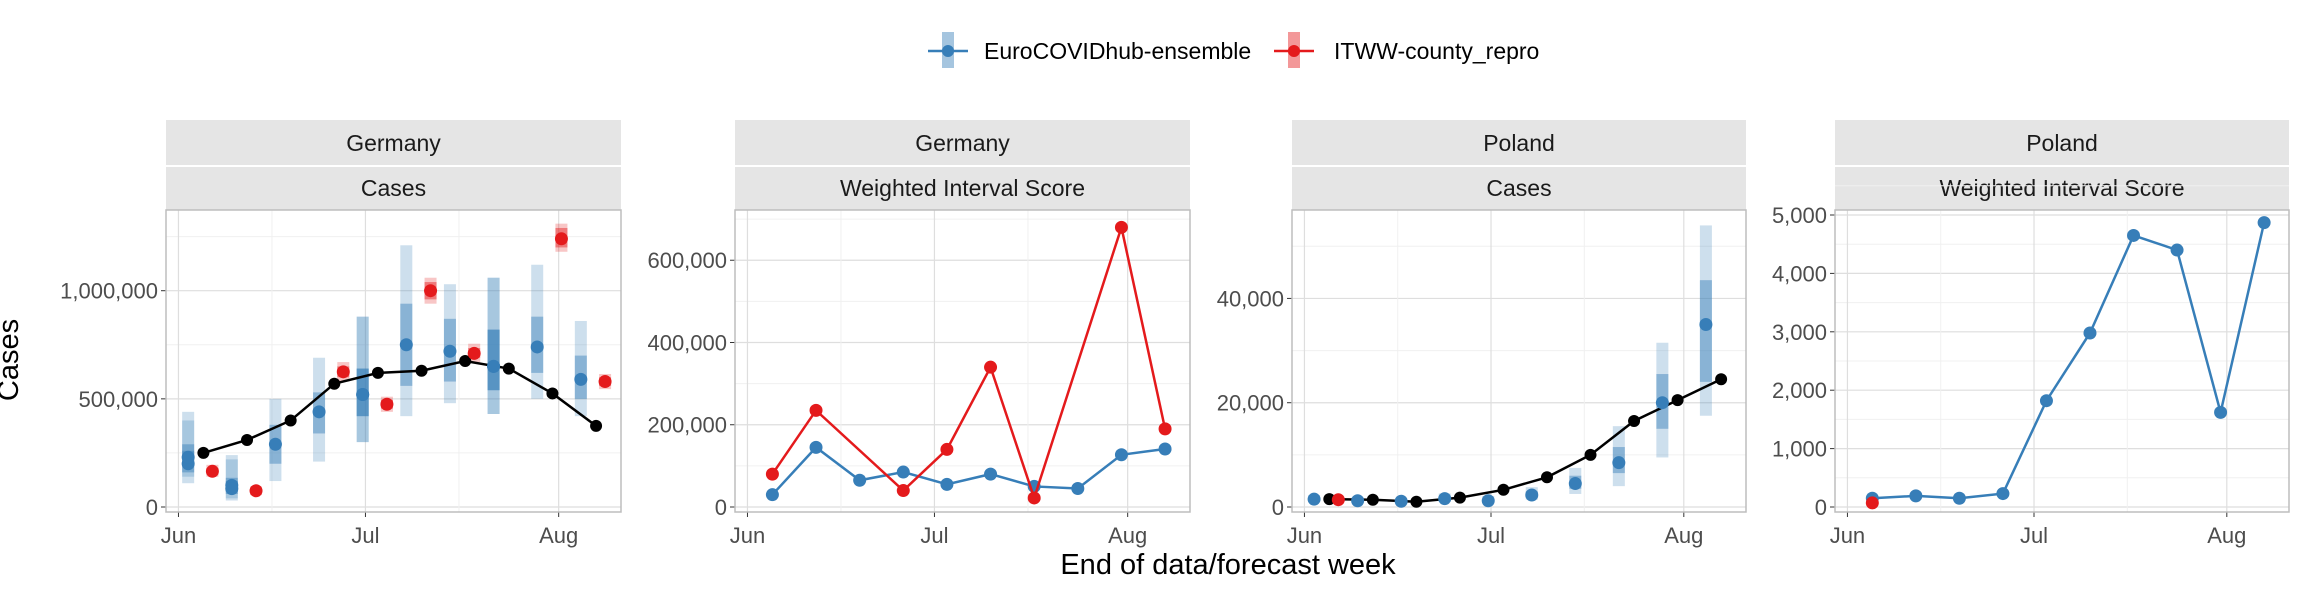 This screenshot has height=595, width=2304. Describe the element at coordinates (1250, 403) in the screenshot. I see `y-tick-label: 20,000` at that location.